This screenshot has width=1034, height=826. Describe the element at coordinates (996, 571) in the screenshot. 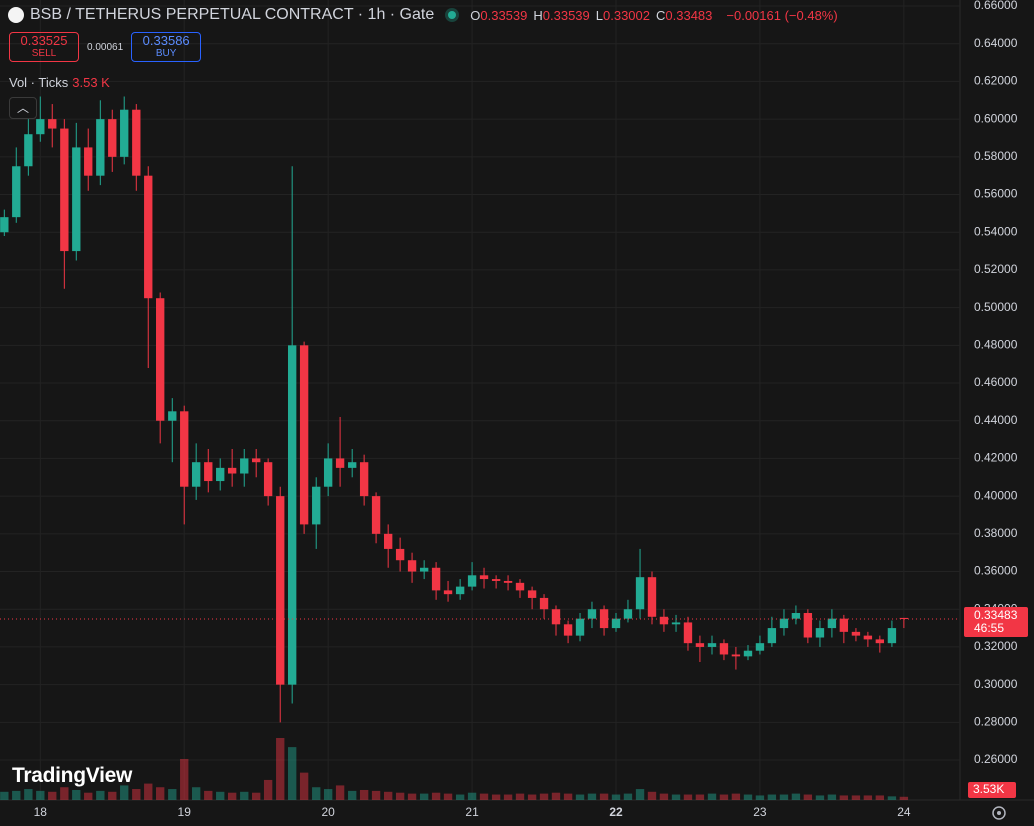

I see `y-tick-label: 0.36000` at that location.